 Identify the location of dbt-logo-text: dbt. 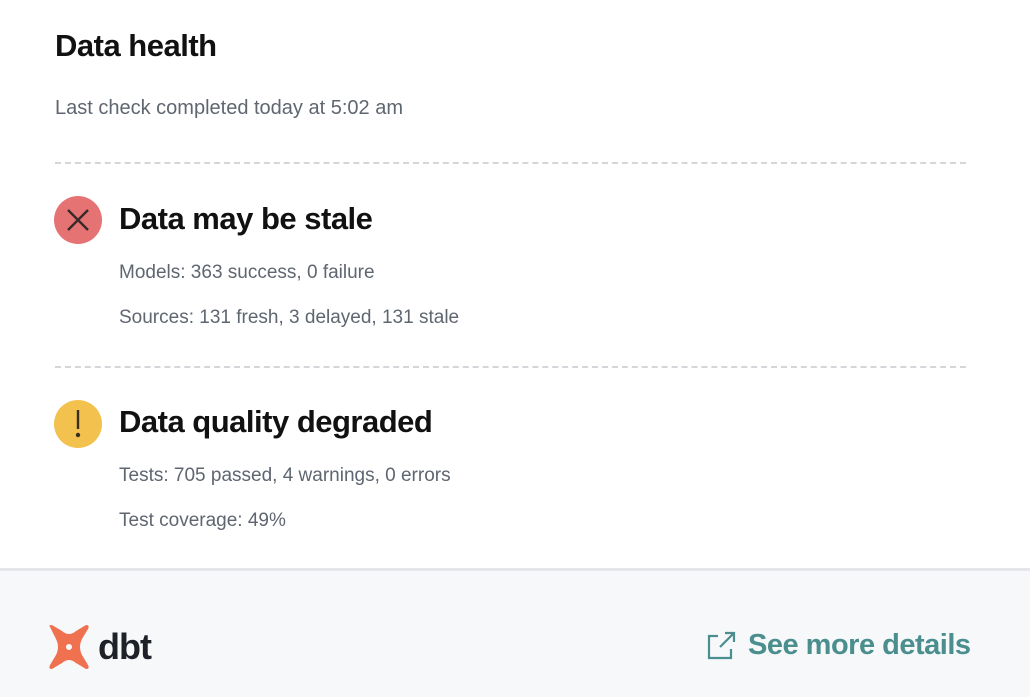
(125, 646).